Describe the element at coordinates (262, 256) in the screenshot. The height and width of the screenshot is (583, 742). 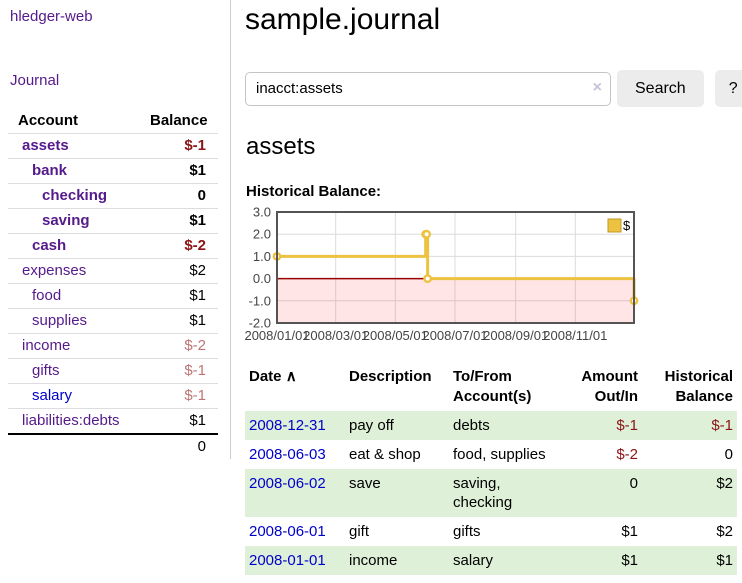
I see `svg-text: 1.0` at that location.